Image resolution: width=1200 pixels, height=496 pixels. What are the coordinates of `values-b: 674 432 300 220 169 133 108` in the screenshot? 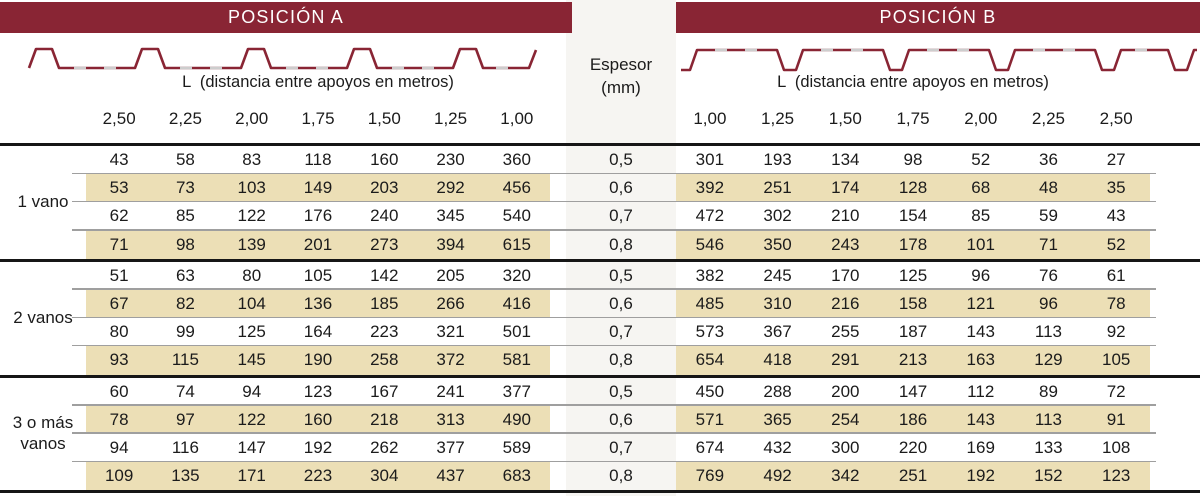 It's located at (913, 448).